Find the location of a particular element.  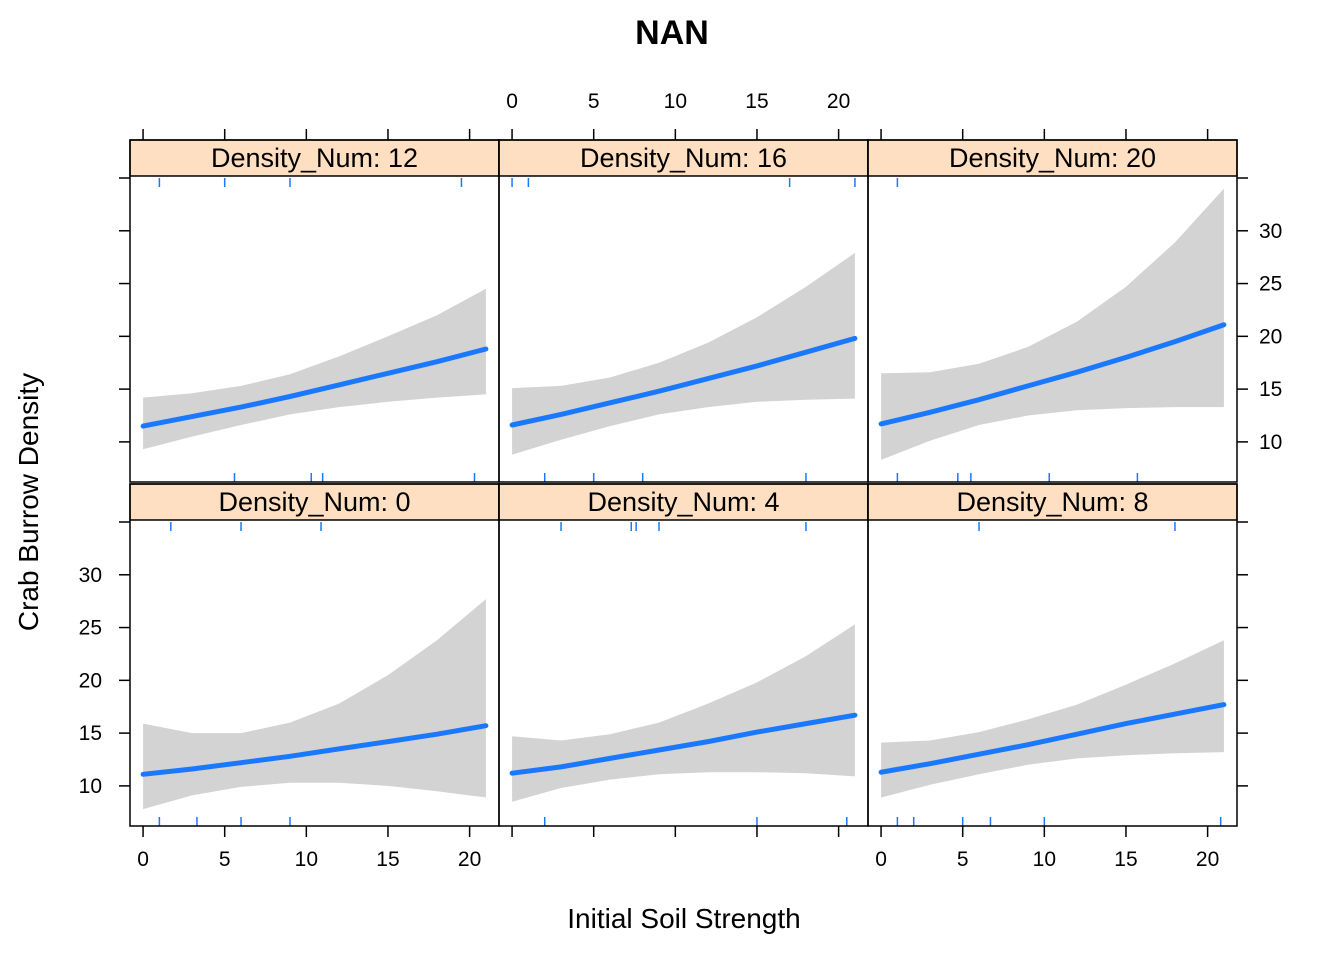

strip-label: Density_Num: 8 is located at coordinates (1052, 502).